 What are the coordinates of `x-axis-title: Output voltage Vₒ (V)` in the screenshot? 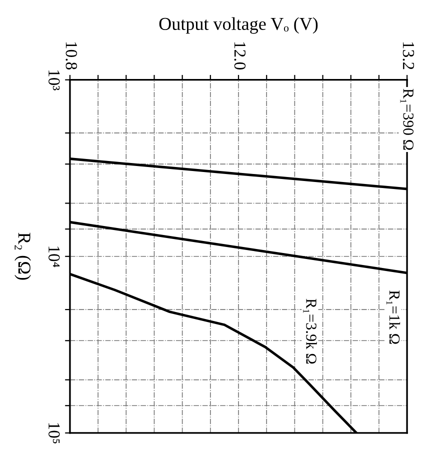 It's located at (238, 25).